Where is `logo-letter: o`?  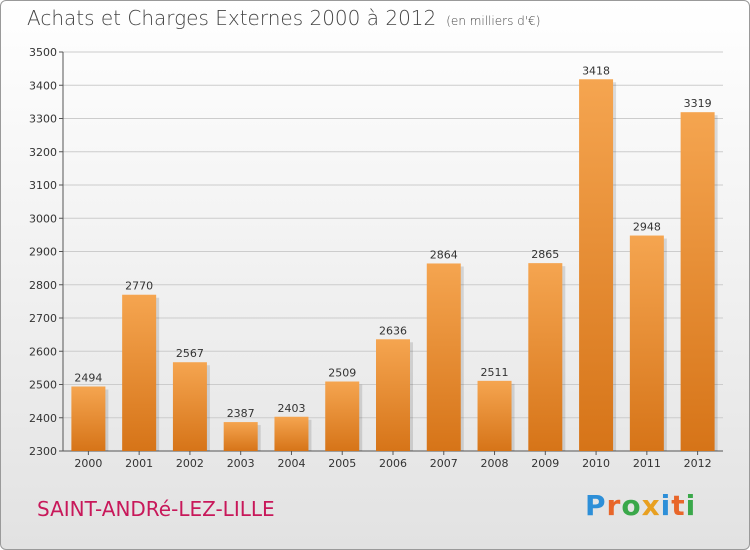 logo-letter: o is located at coordinates (631, 505).